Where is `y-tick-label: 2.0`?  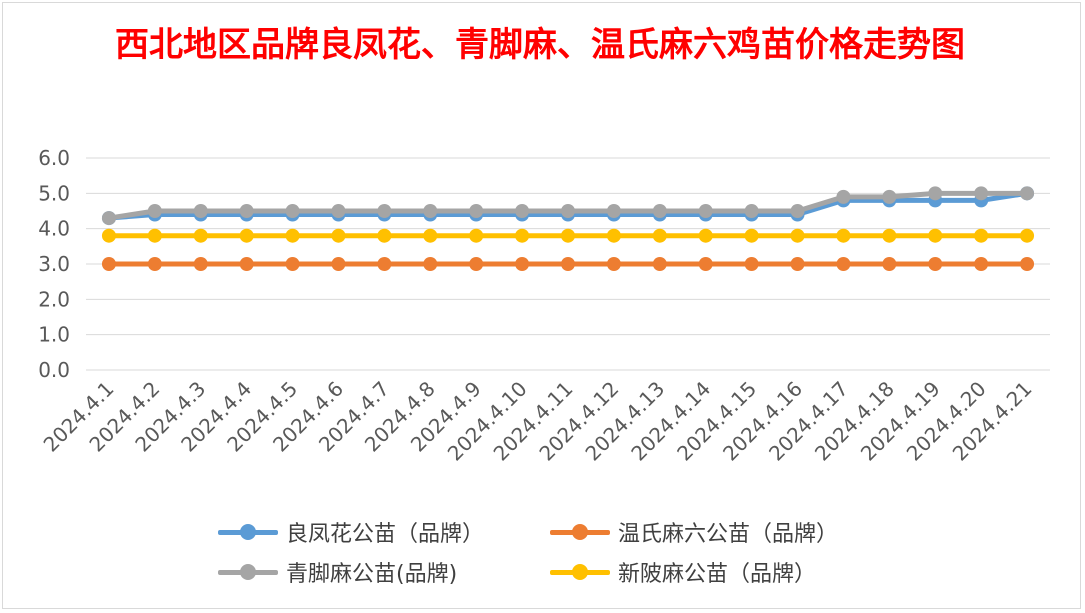
y-tick-label: 2.0 is located at coordinates (54, 299).